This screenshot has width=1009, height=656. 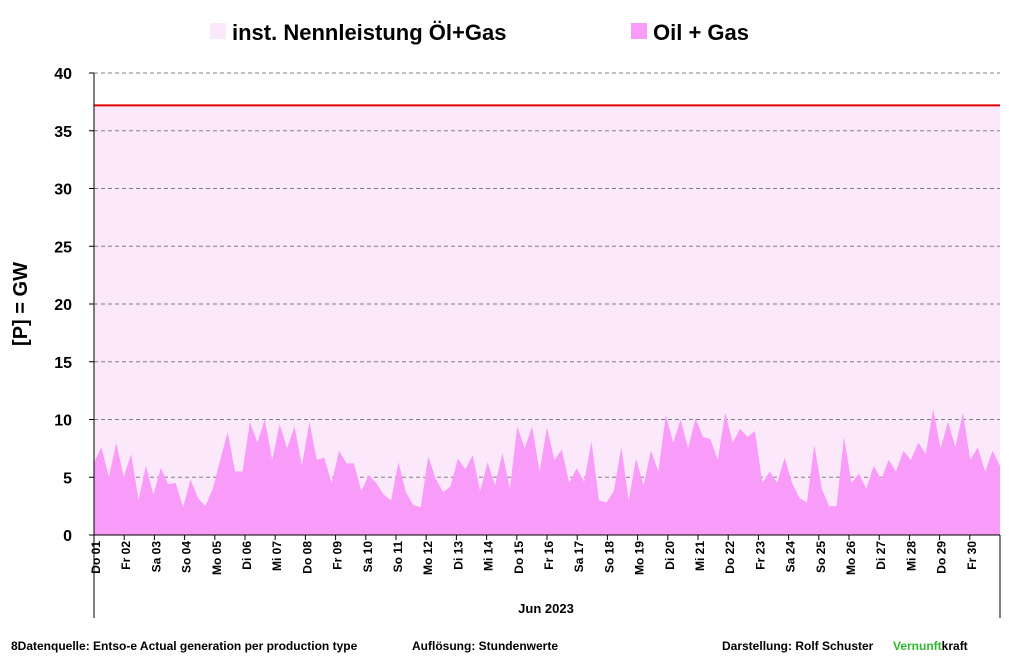 I want to click on x-tick-label: Di 27, so click(x=881, y=555).